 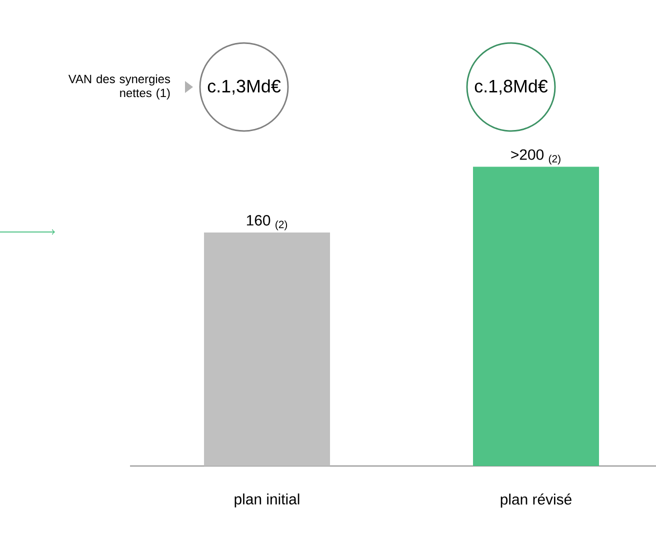 I want to click on data-label: 160 $_{(2)}$, so click(x=267, y=222).